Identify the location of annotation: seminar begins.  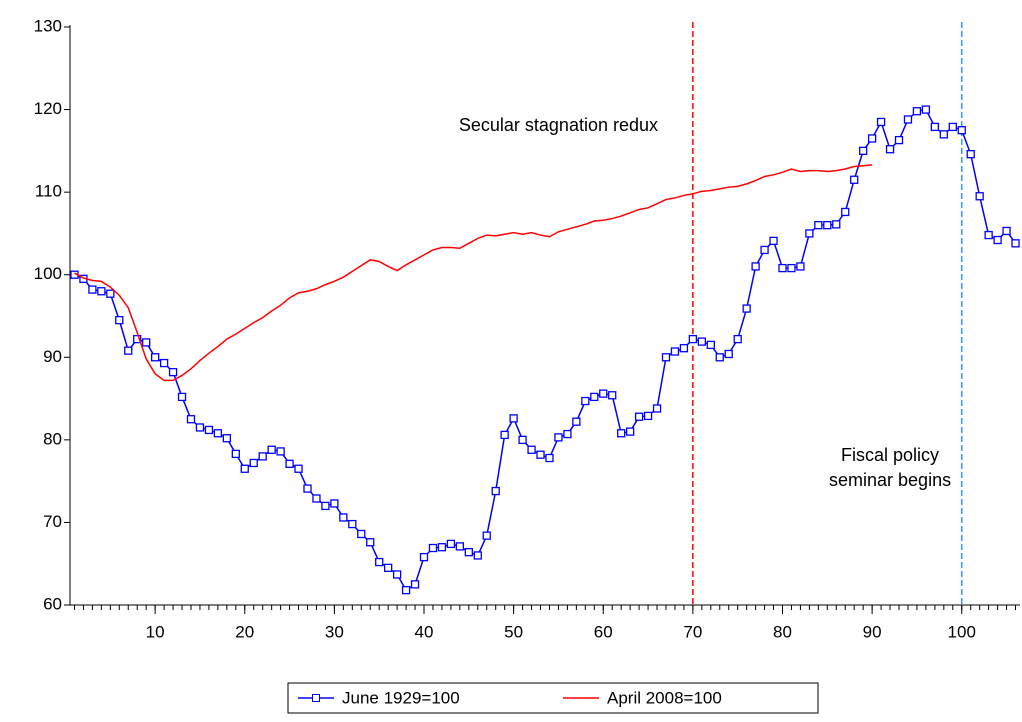
(890, 480).